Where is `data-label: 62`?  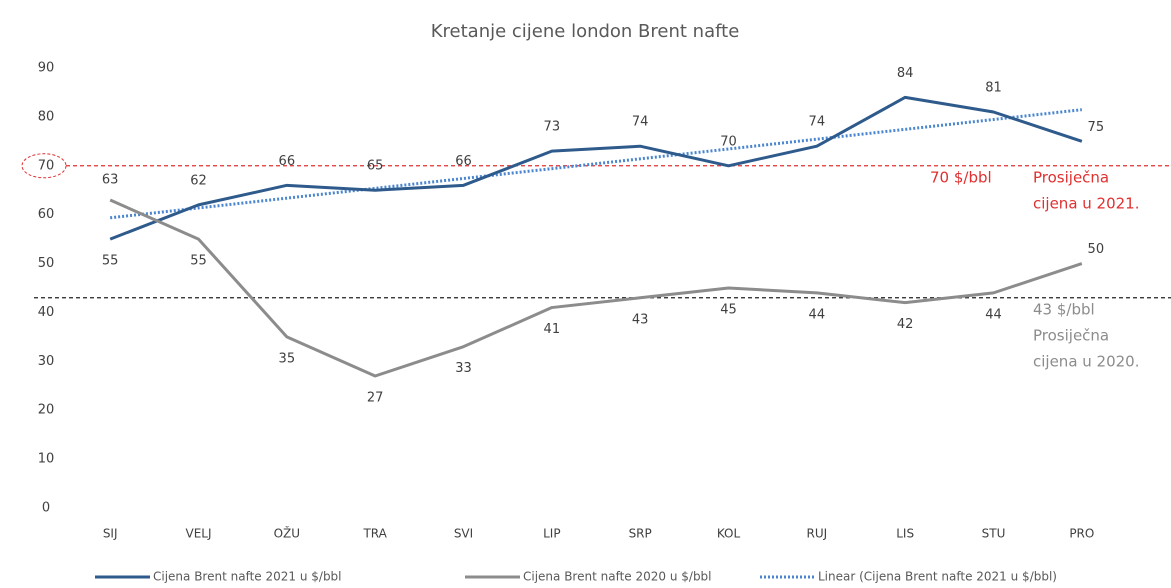
data-label: 62 is located at coordinates (198, 180).